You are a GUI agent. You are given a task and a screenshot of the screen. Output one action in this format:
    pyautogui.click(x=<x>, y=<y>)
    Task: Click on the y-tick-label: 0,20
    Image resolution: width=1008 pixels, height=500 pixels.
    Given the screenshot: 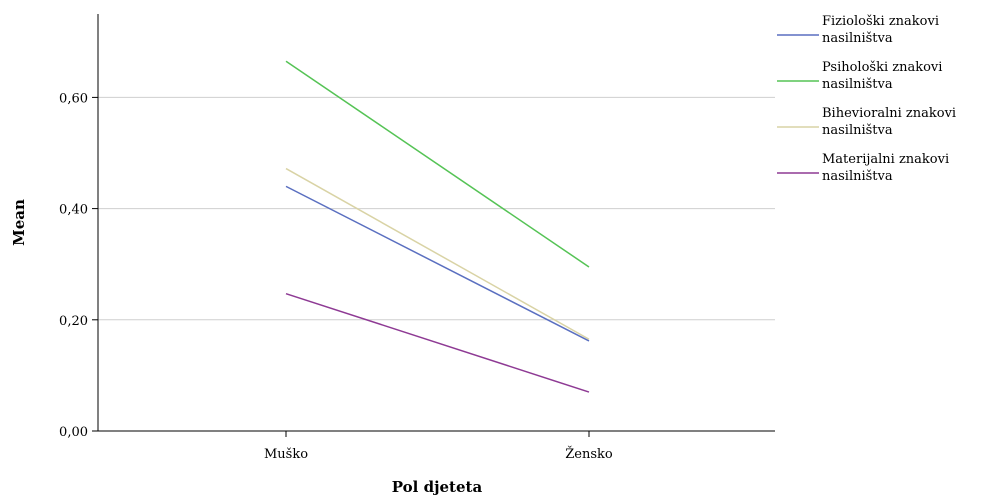 What is the action you would take?
    pyautogui.click(x=73, y=321)
    